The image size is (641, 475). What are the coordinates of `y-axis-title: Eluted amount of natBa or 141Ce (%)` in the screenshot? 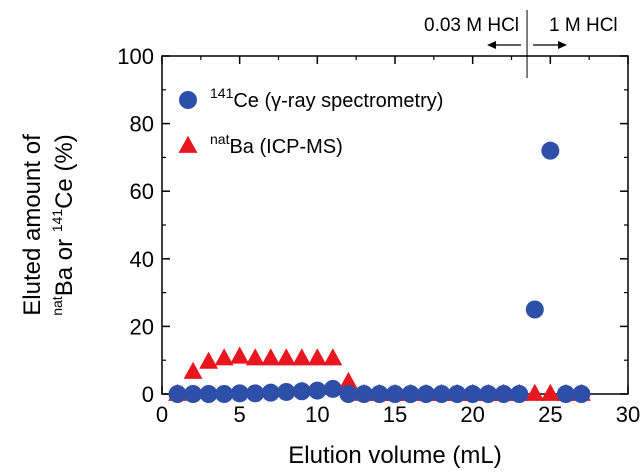 It's located at (48, 225).